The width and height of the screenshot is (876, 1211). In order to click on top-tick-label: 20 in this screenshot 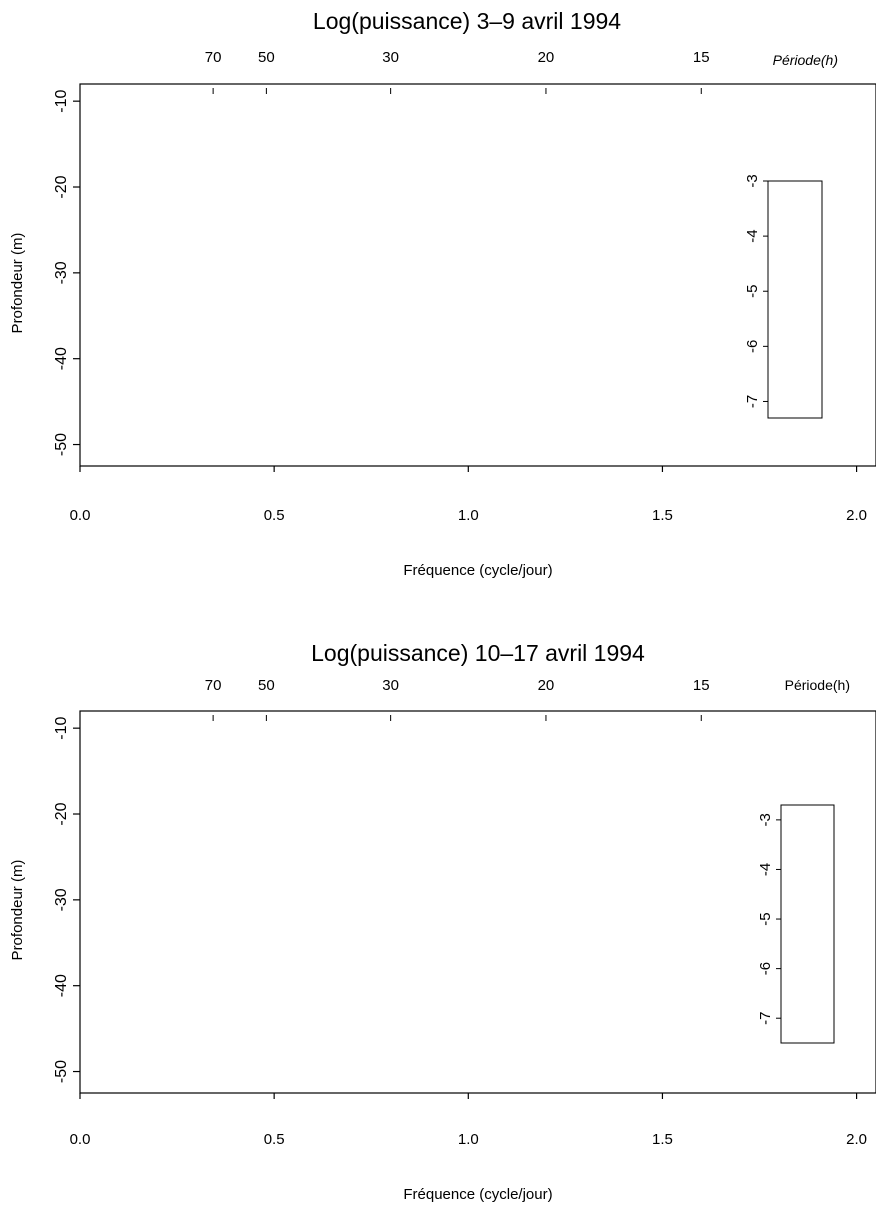, I will do `click(546, 685)`.